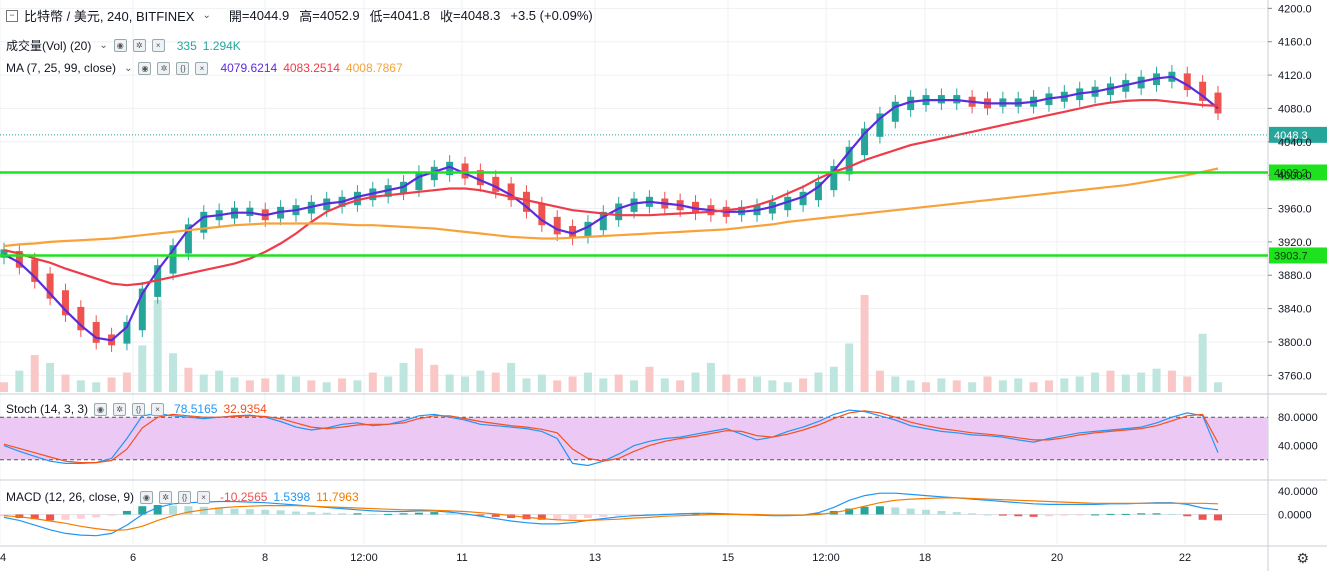  Describe the element at coordinates (109, 16) in the screenshot. I see `symbol-label: 比特幣 / 美元, 240, BITFINEX` at that location.